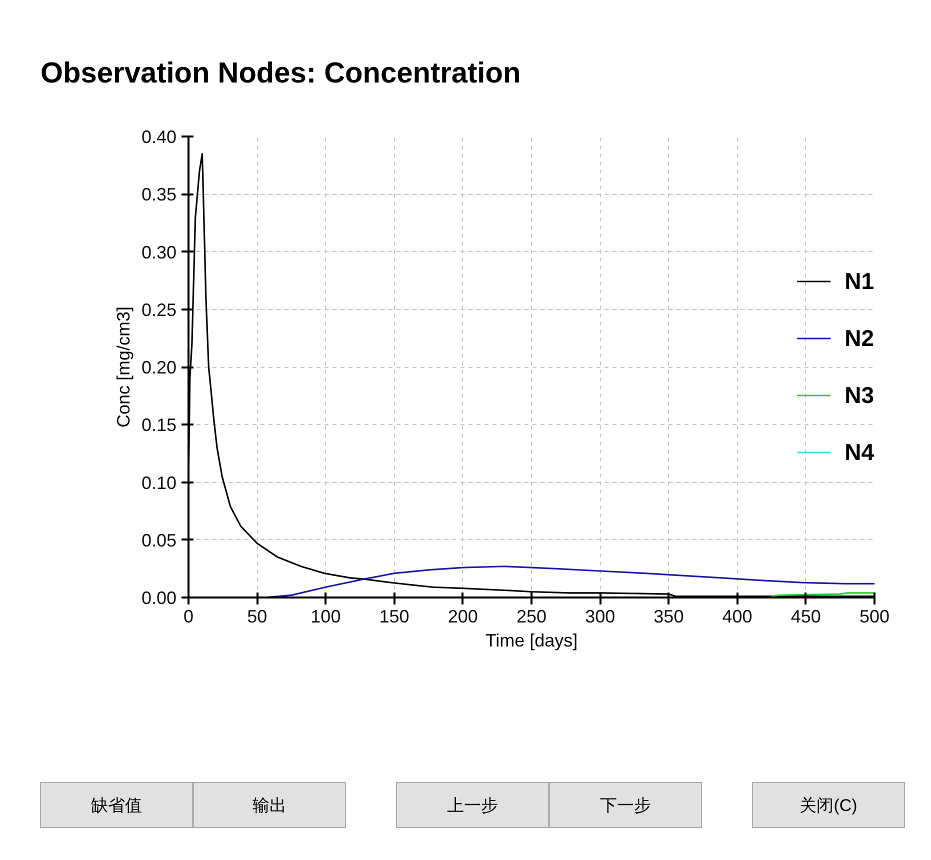 The width and height of the screenshot is (931, 860). I want to click on y-tick-label: 0.00, so click(159, 598).